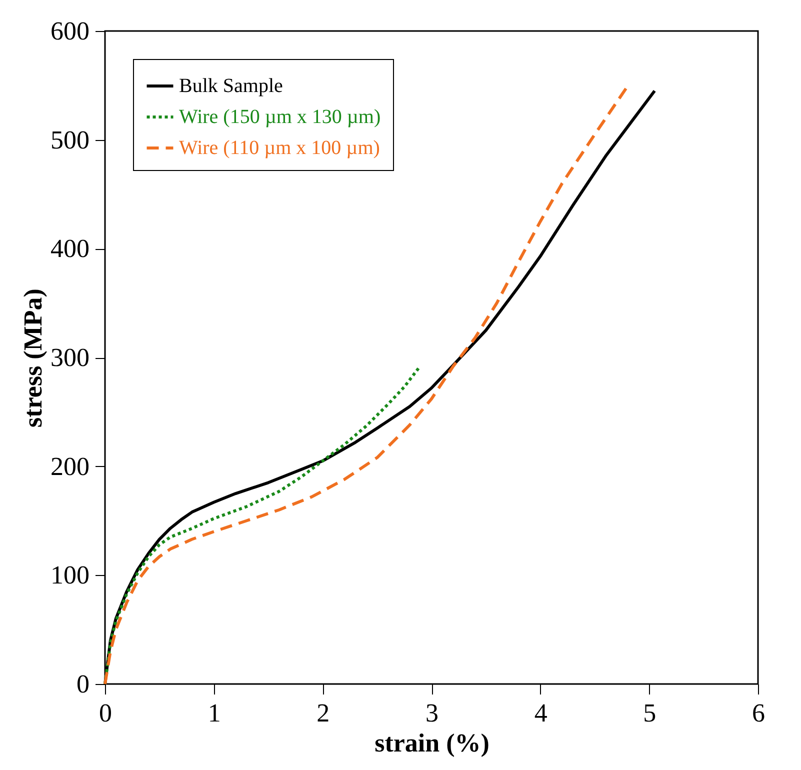 The image size is (801, 770). Describe the element at coordinates (70, 466) in the screenshot. I see `y-tick-label: 200` at that location.